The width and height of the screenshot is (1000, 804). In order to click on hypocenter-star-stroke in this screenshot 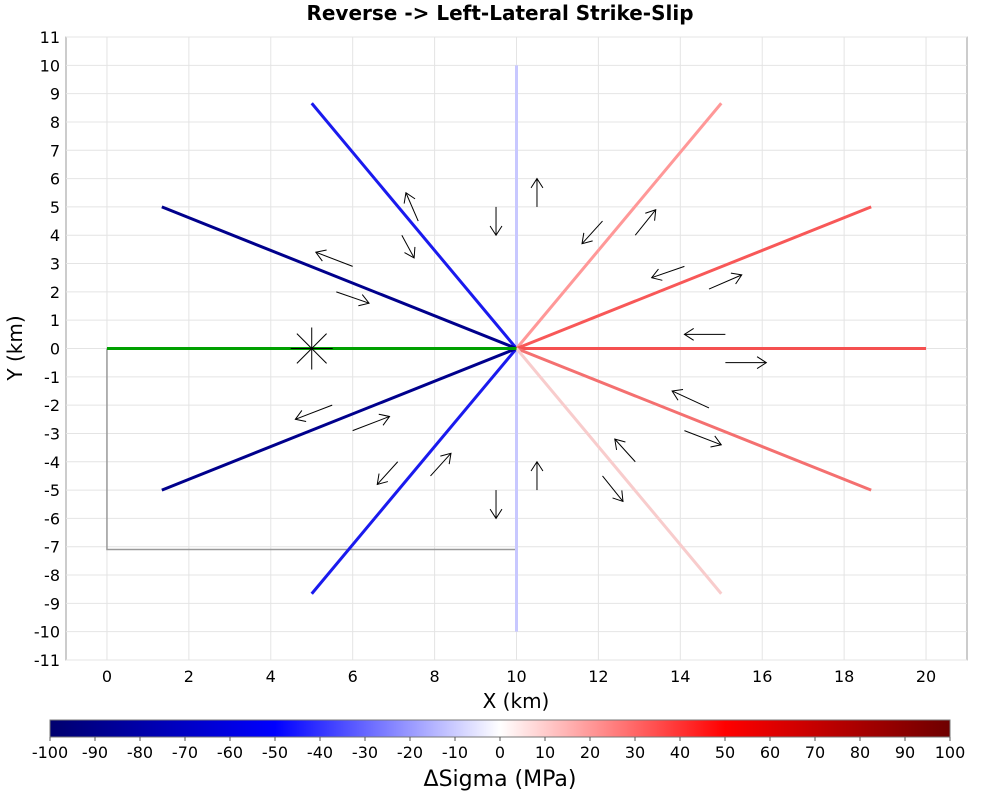, I will do `click(311, 348)`.